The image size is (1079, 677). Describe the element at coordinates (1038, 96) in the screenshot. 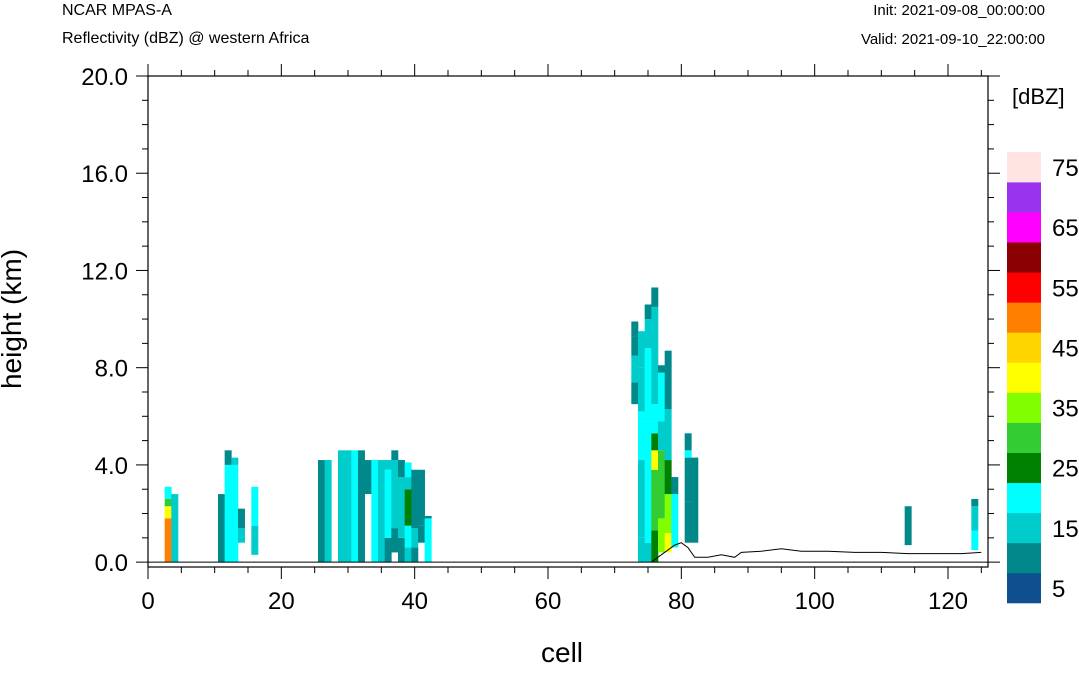

I see `colorbar-unit: [dBZ]` at that location.